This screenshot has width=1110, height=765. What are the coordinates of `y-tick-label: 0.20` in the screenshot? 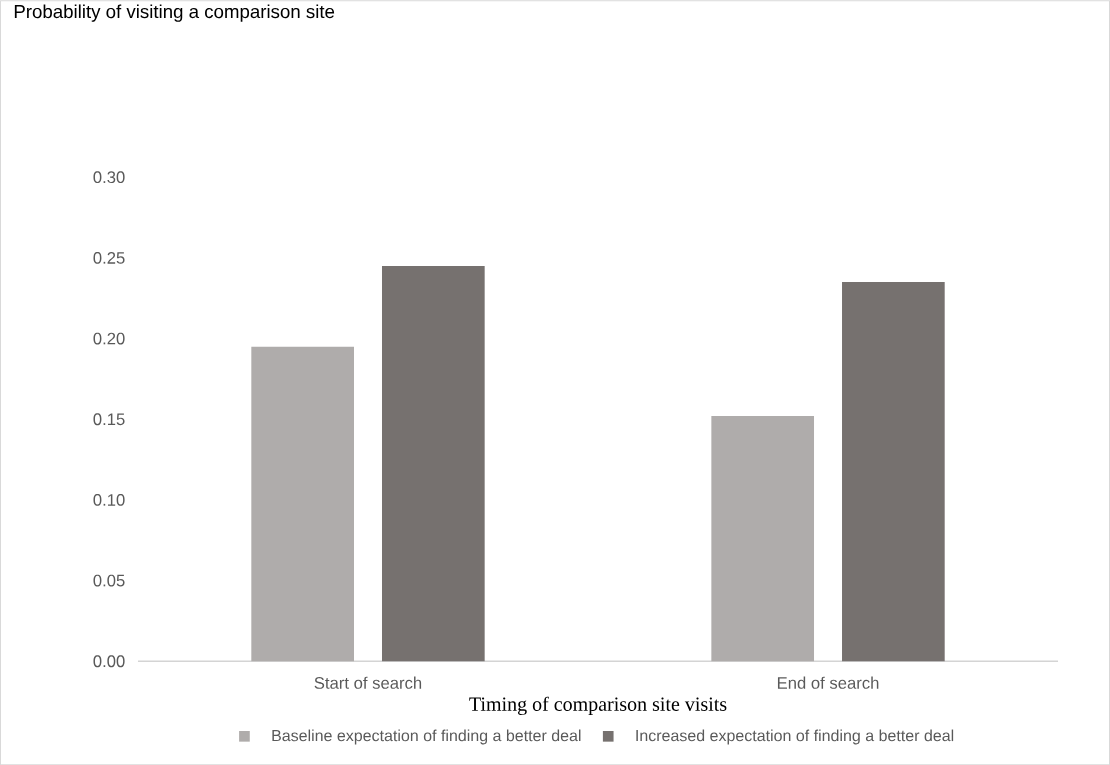 It's located at (109, 338).